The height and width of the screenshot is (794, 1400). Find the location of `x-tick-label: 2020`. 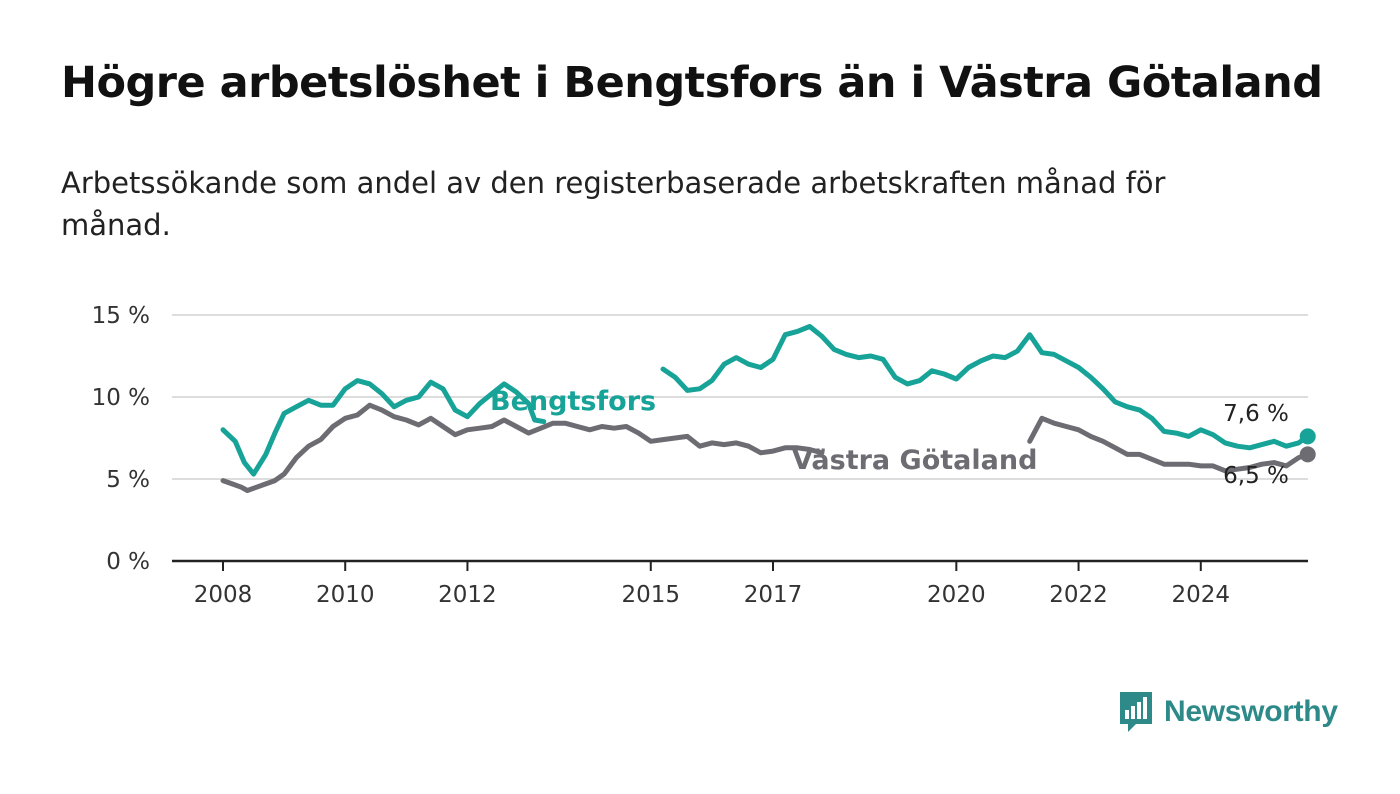

x-tick-label: 2020 is located at coordinates (956, 595).